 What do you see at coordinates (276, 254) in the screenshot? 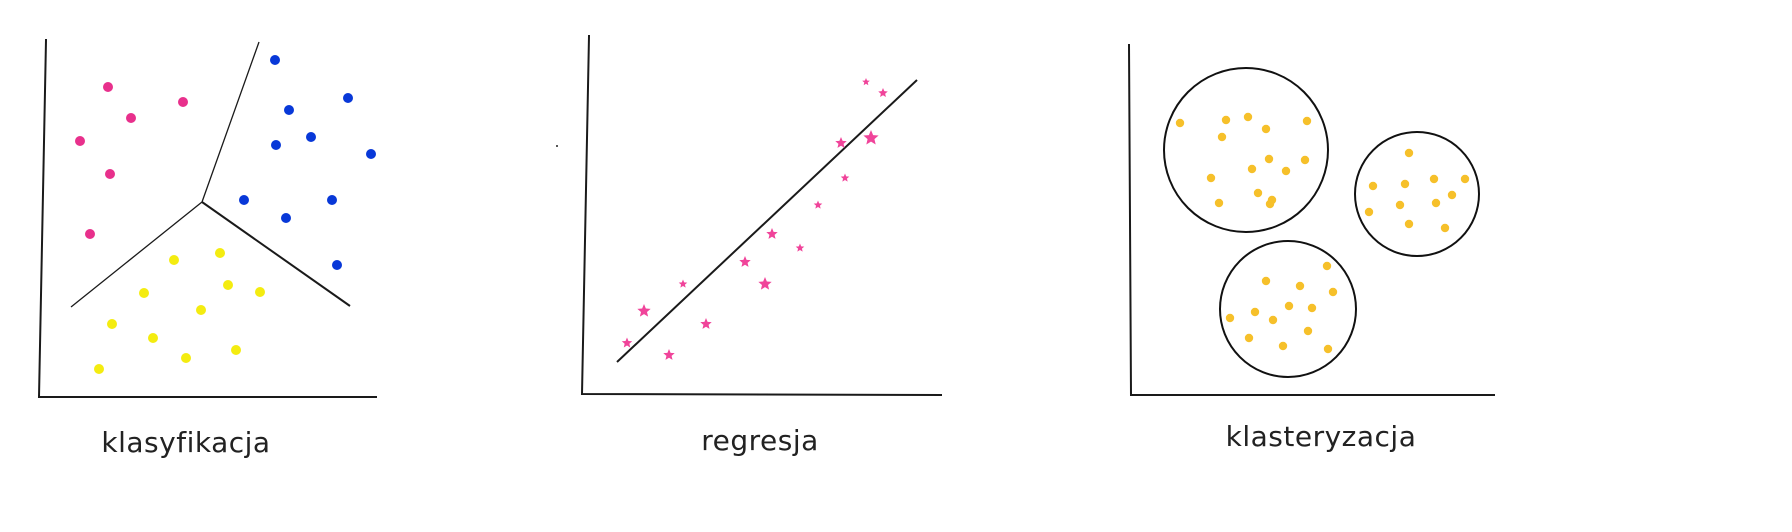
I see `class-boundary-right` at bounding box center [276, 254].